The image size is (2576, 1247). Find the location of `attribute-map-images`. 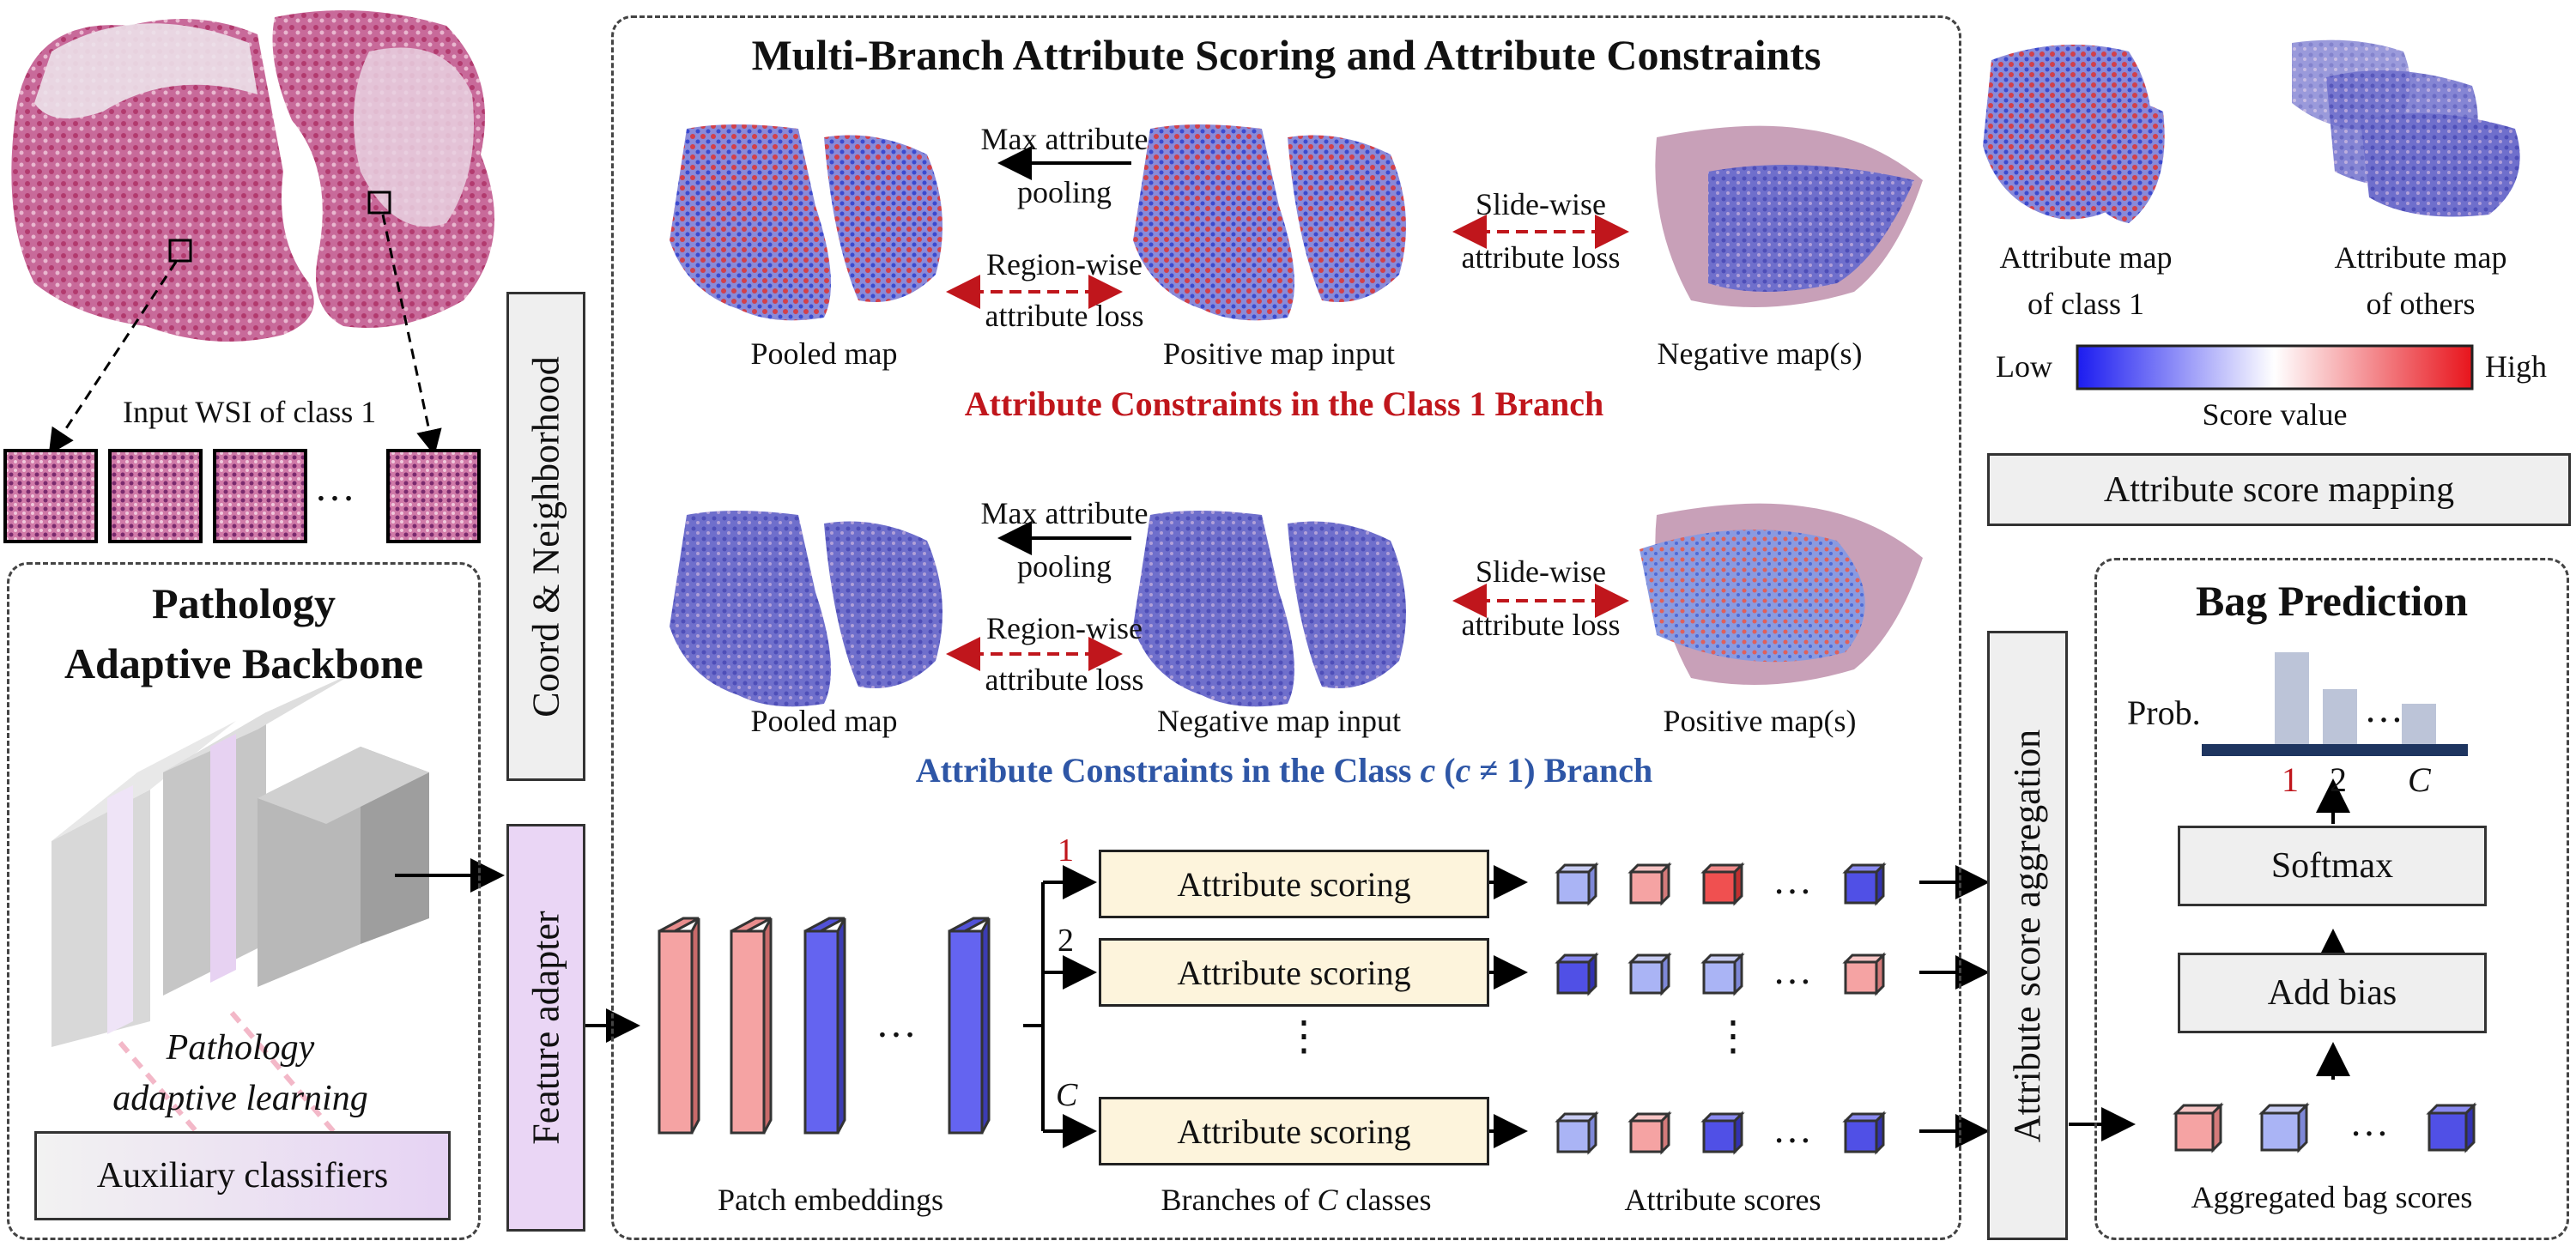

attribute-map-images is located at coordinates (2251, 131).